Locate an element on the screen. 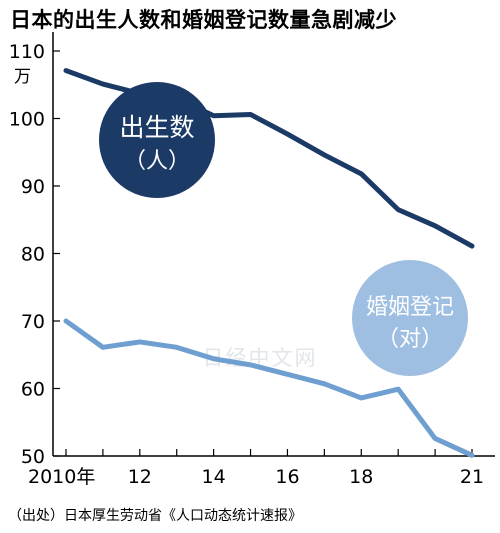  y-tick-label: 50 is located at coordinates (33, 457).